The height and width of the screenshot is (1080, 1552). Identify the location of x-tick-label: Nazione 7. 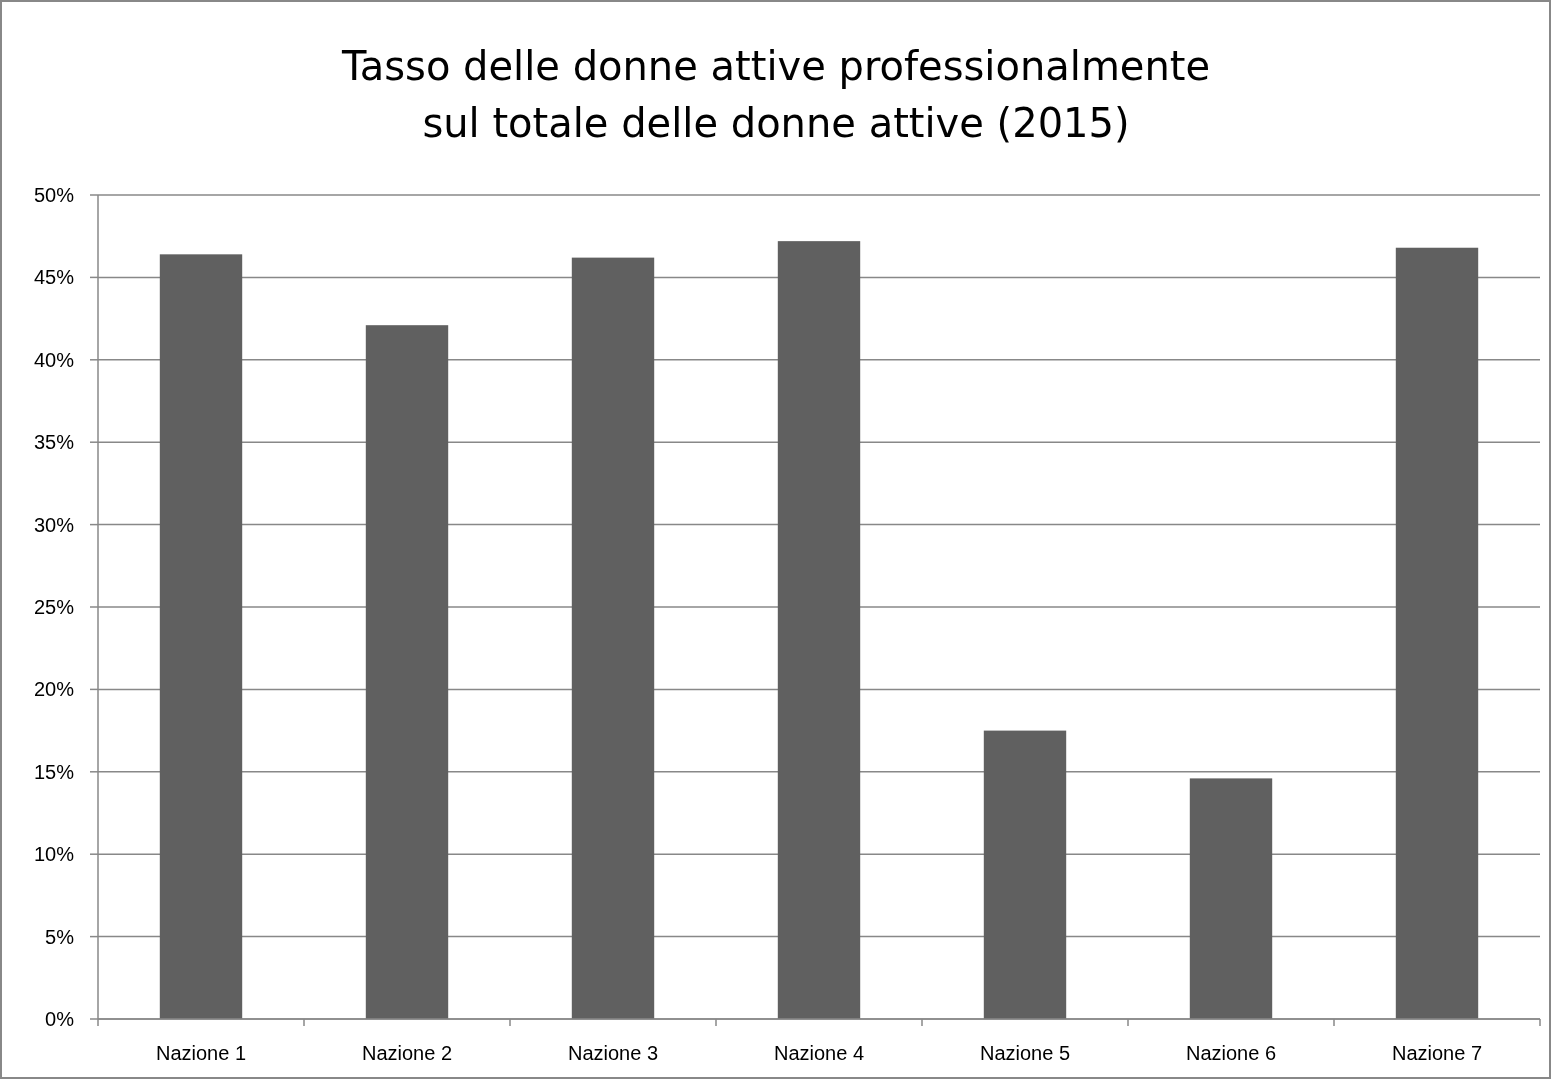
(1437, 1053).